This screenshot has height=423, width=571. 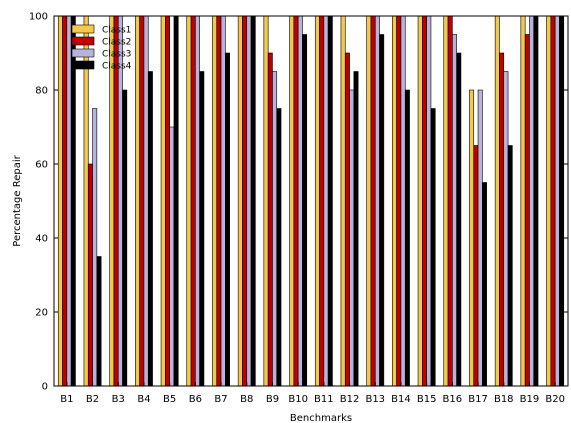 I want to click on legend-swatch-class4, so click(x=83, y=65).